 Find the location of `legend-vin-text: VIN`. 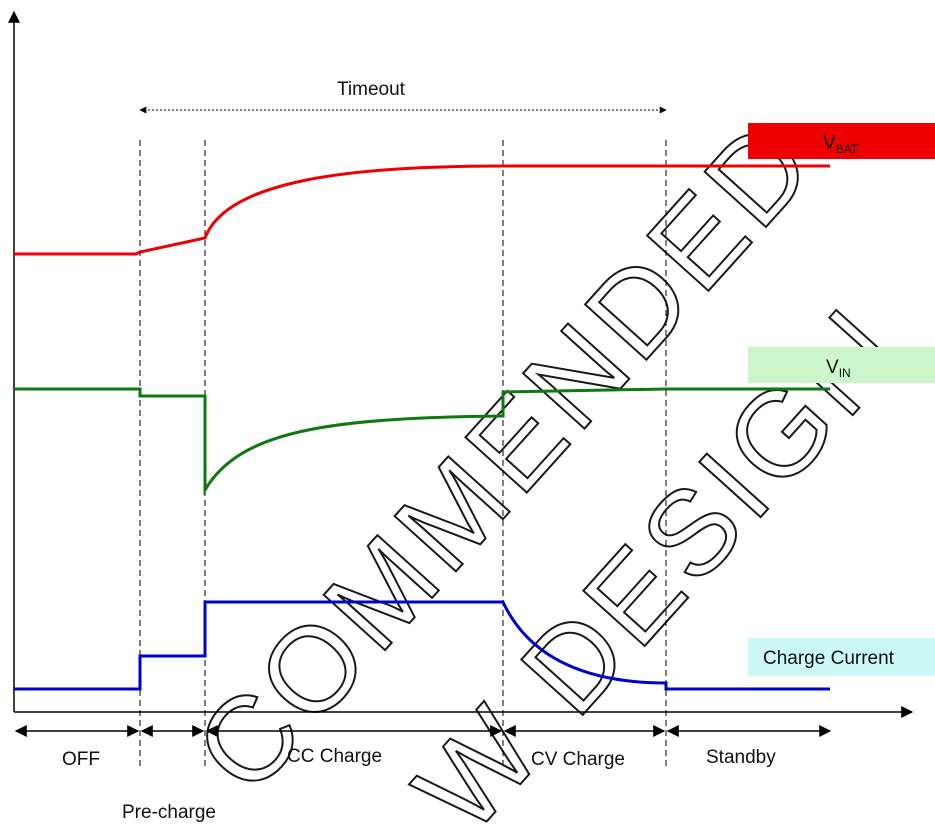

legend-vin-text: VIN is located at coordinates (838, 368).